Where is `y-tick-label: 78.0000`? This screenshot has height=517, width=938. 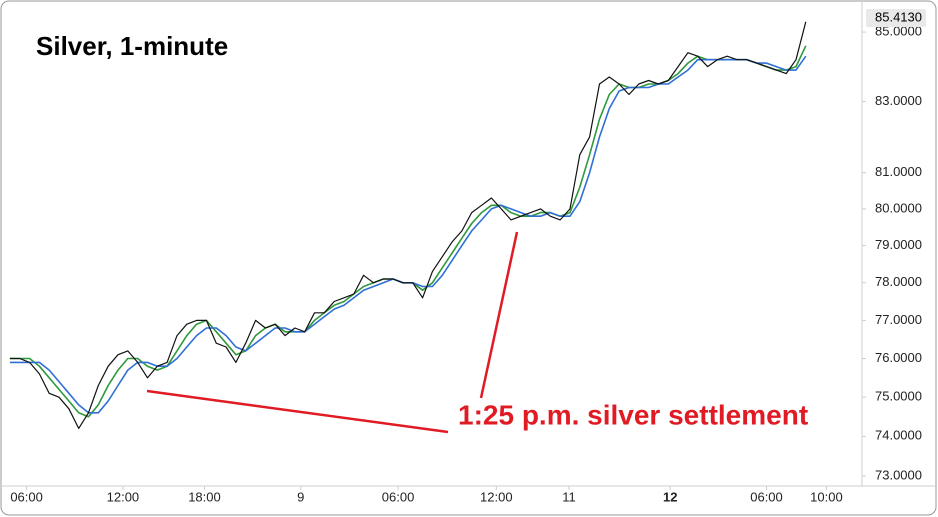
y-tick-label: 78.0000 is located at coordinates (898, 281).